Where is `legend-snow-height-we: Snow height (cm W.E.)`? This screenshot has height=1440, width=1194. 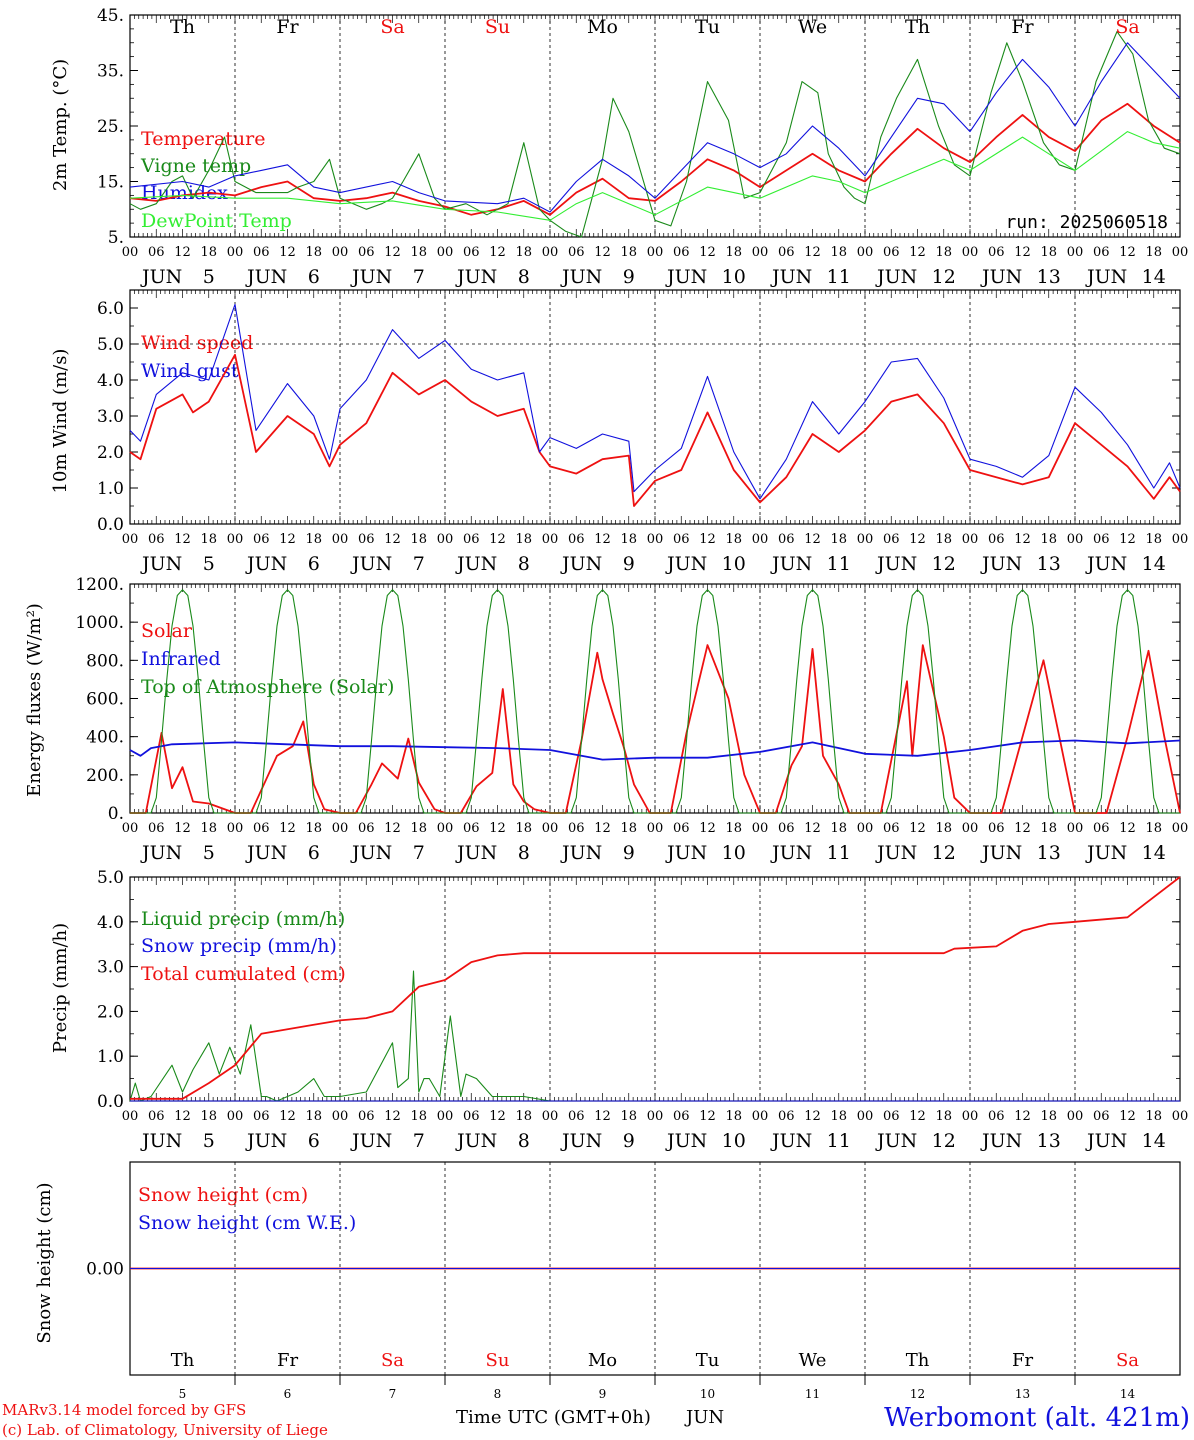
legend-snow-height-we: Snow height (cm W.E.) is located at coordinates (247, 1223).